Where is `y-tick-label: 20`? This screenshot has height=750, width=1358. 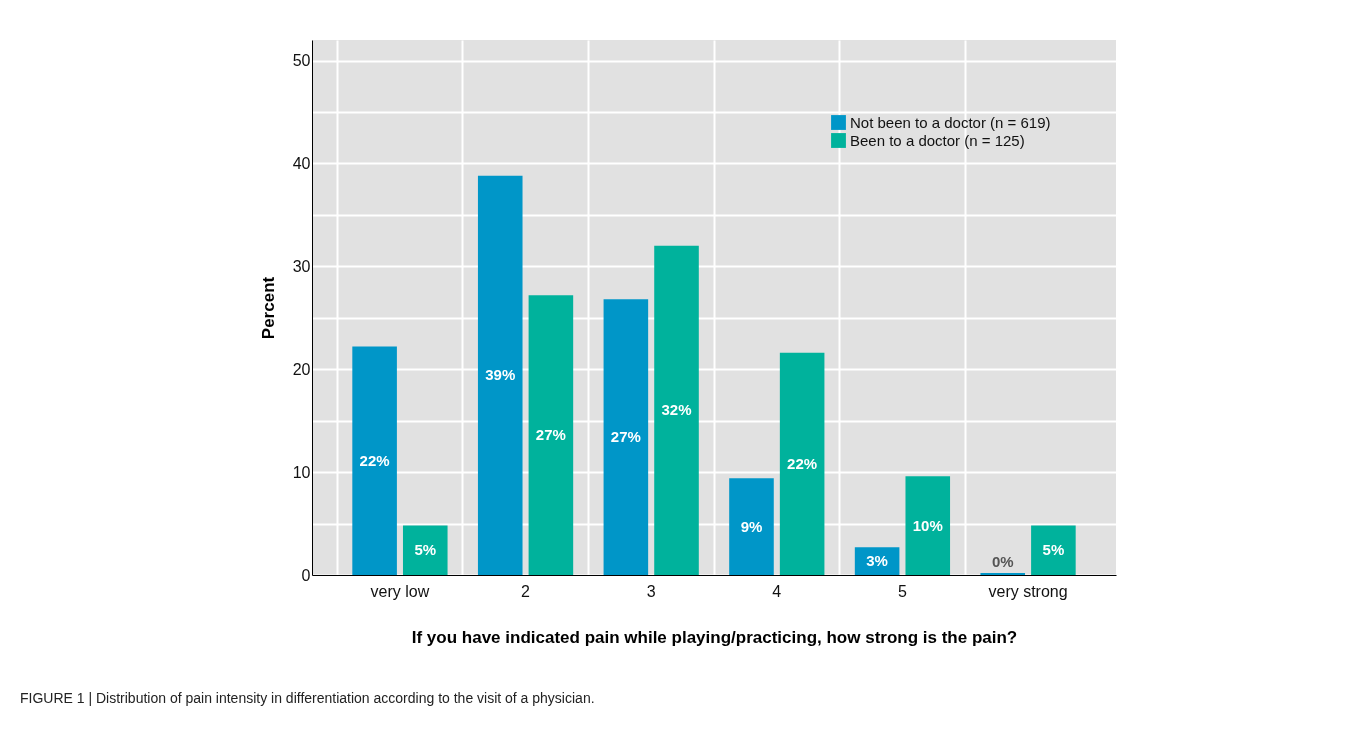
y-tick-label: 20 is located at coordinates (301, 369).